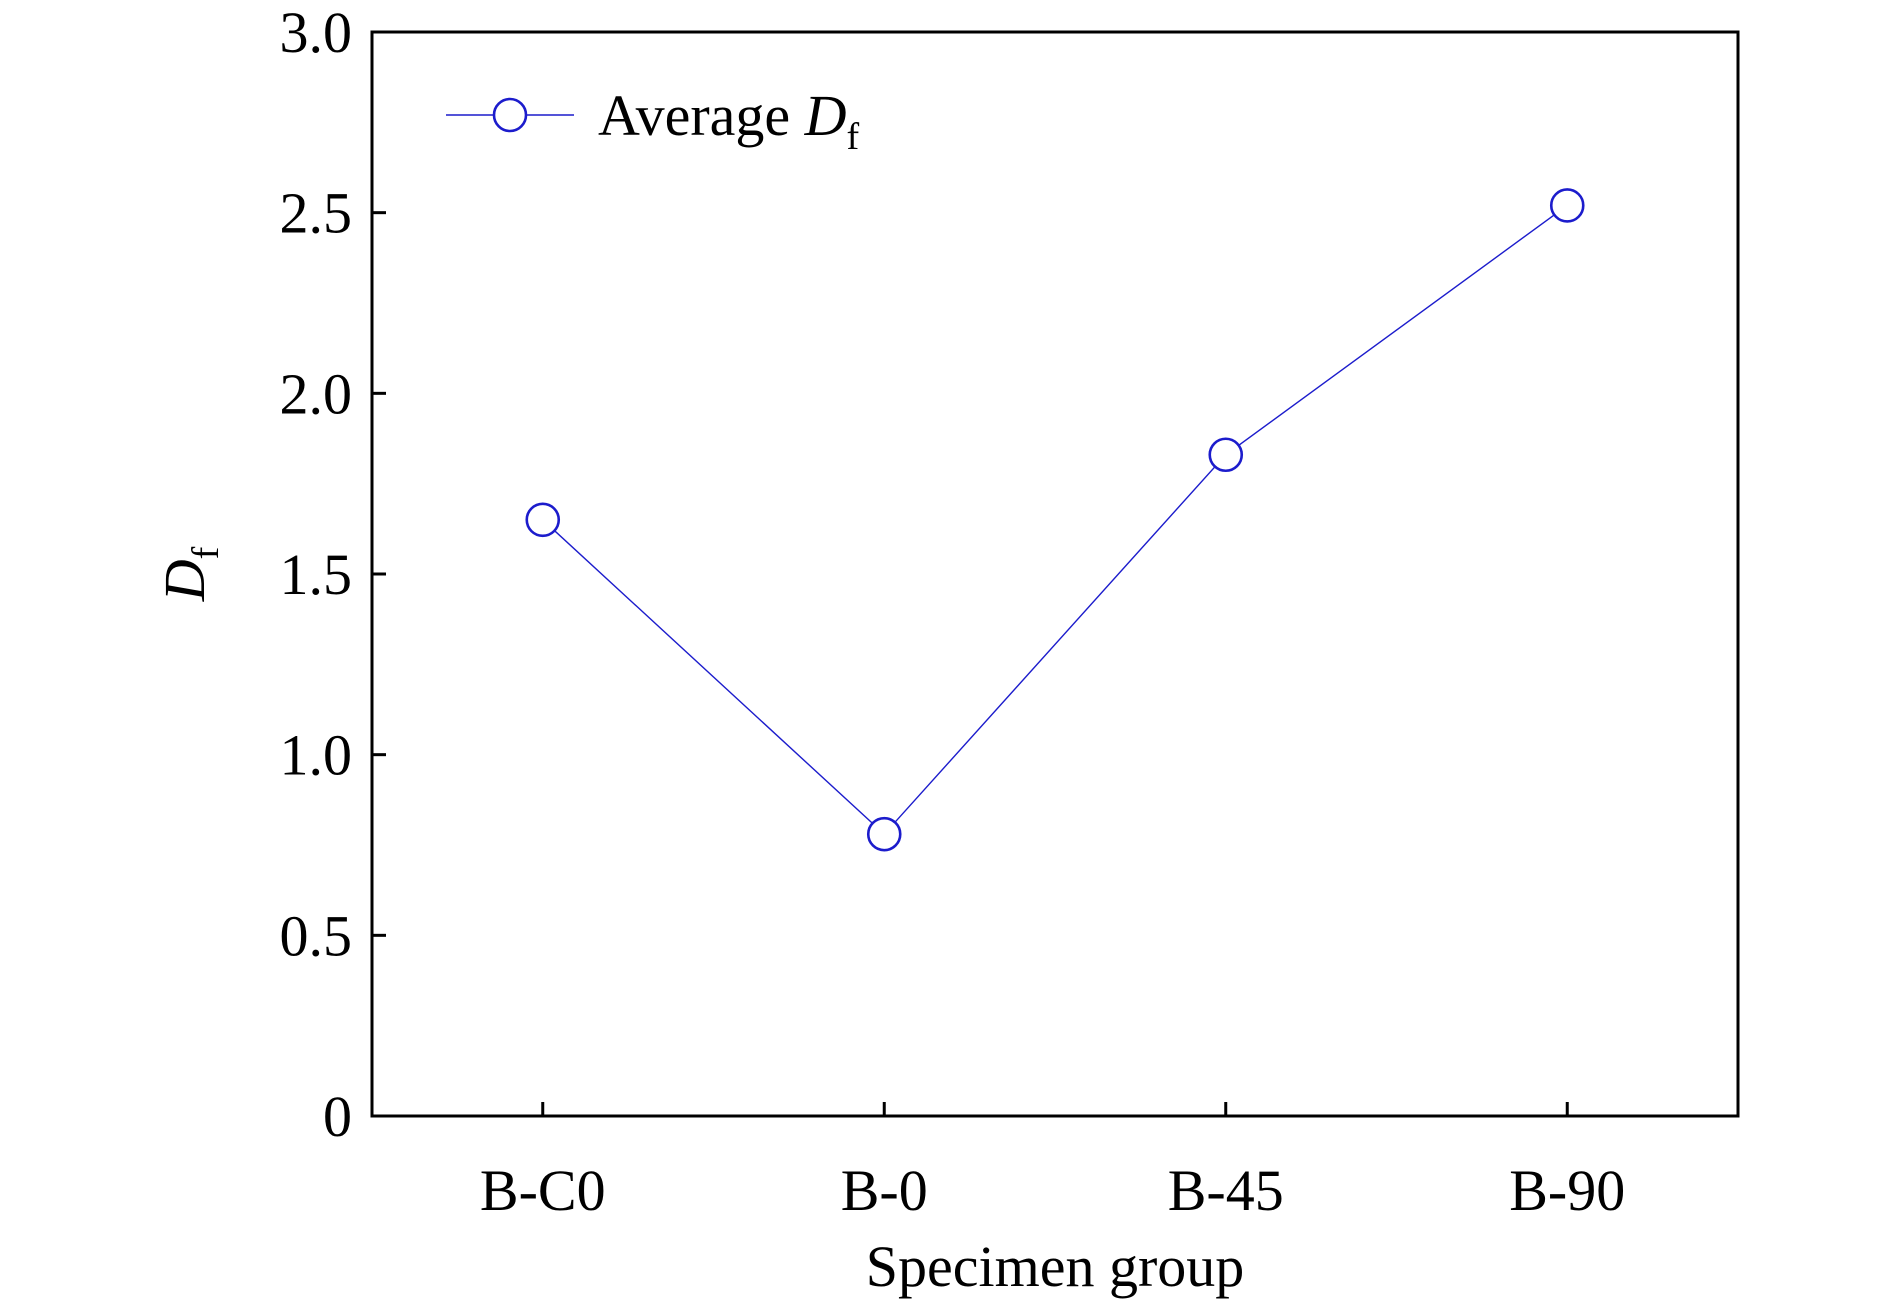 The width and height of the screenshot is (1890, 1306). I want to click on legend-label-main: Average, so click(701, 115).